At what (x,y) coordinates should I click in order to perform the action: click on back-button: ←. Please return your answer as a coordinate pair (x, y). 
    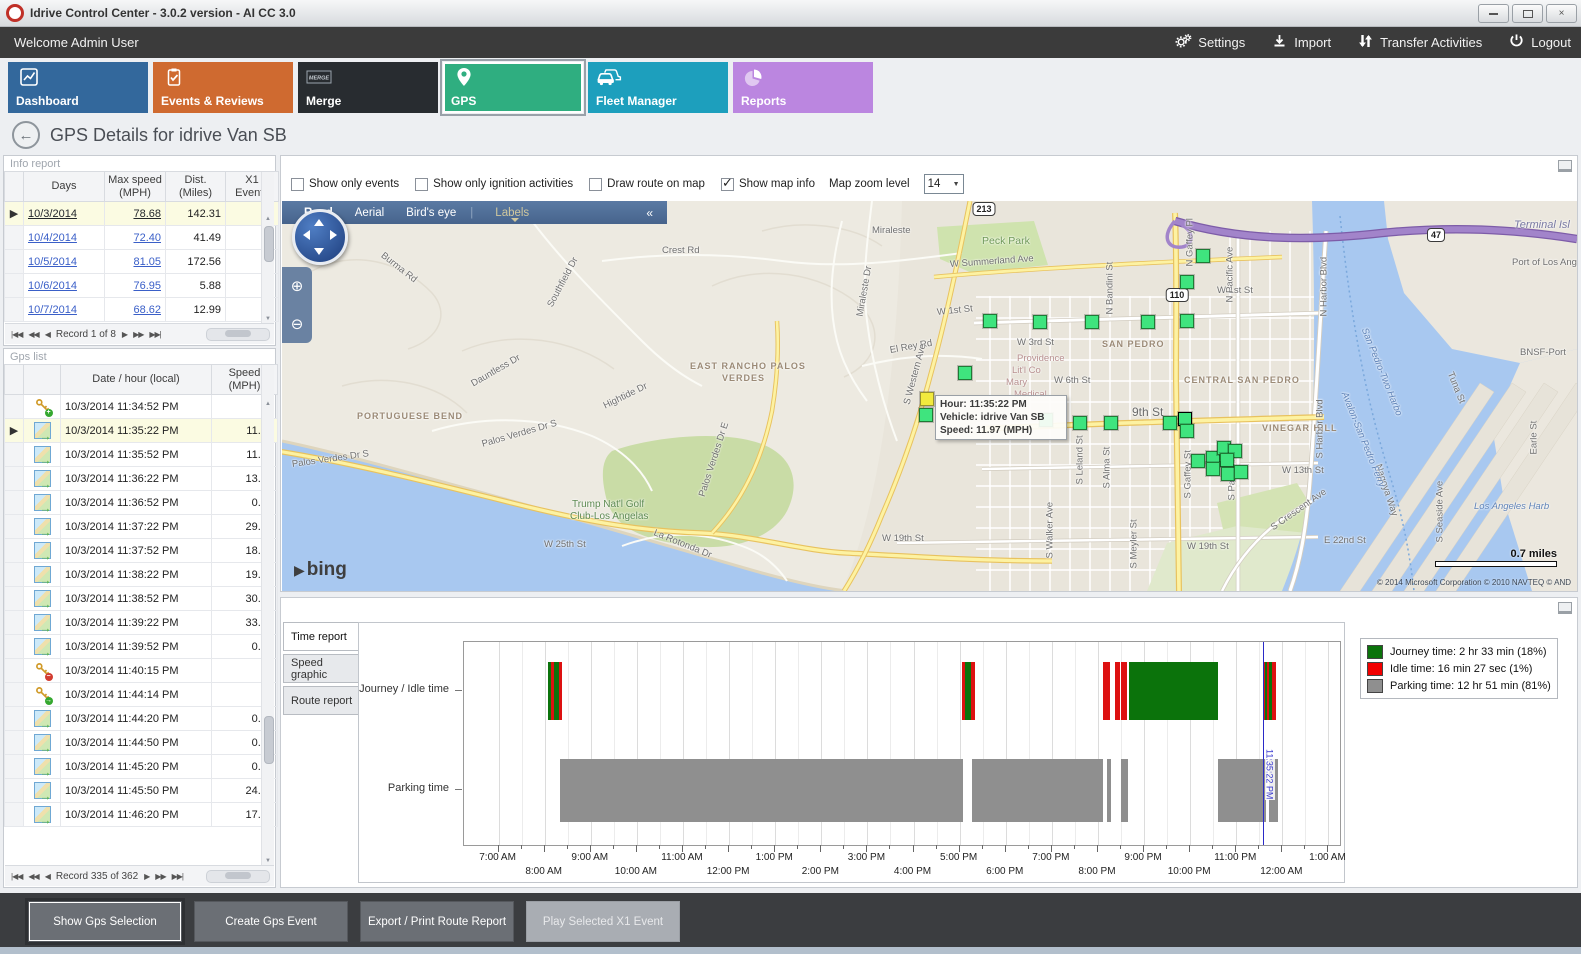
    Looking at the image, I should click on (26, 135).